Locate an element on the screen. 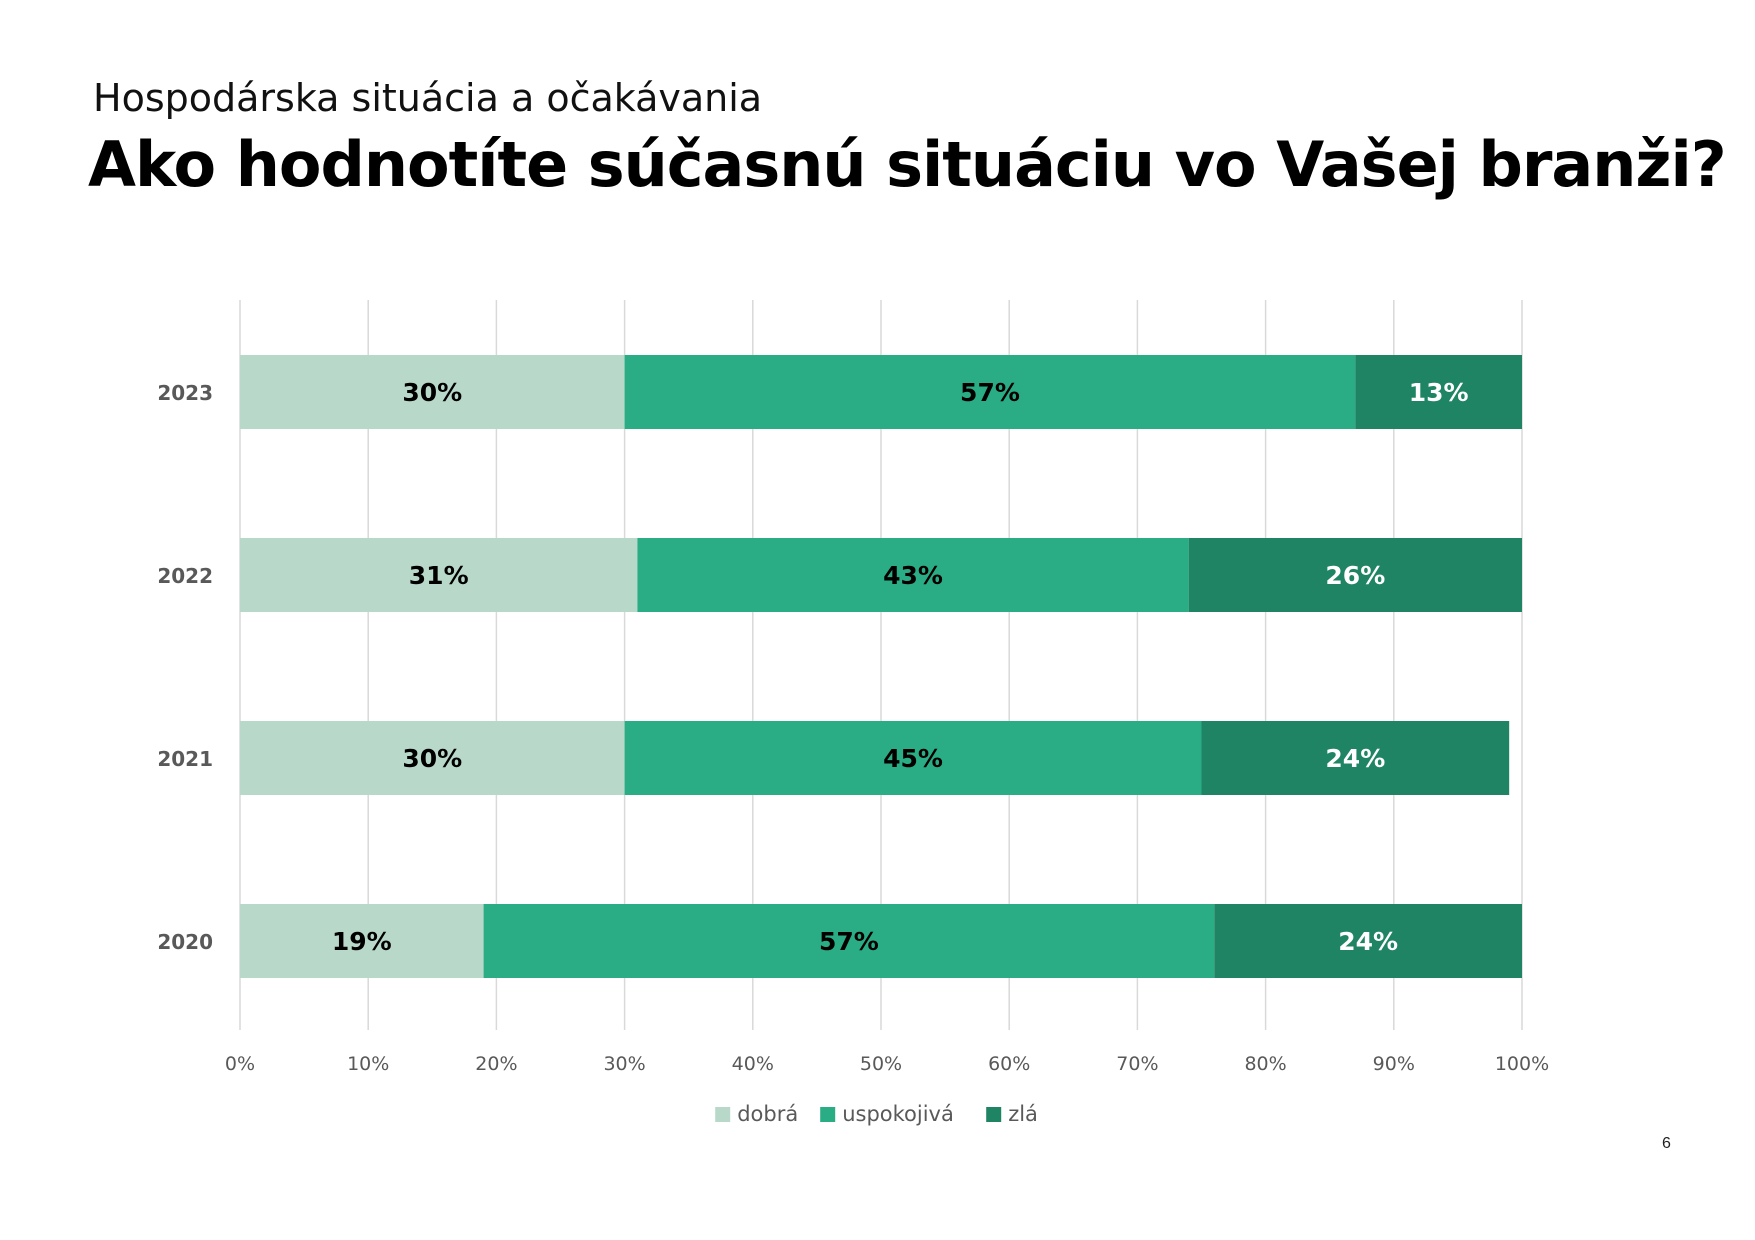  x-tick-label: 90% is located at coordinates (1394, 1064).